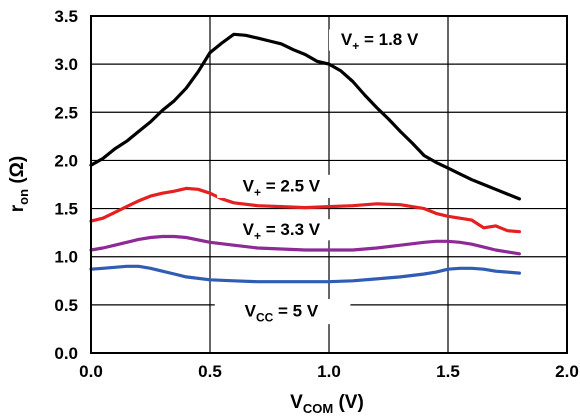 The image size is (580, 417). I want to click on series-annotation-2: V+ = 2.5 V, so click(282, 187).